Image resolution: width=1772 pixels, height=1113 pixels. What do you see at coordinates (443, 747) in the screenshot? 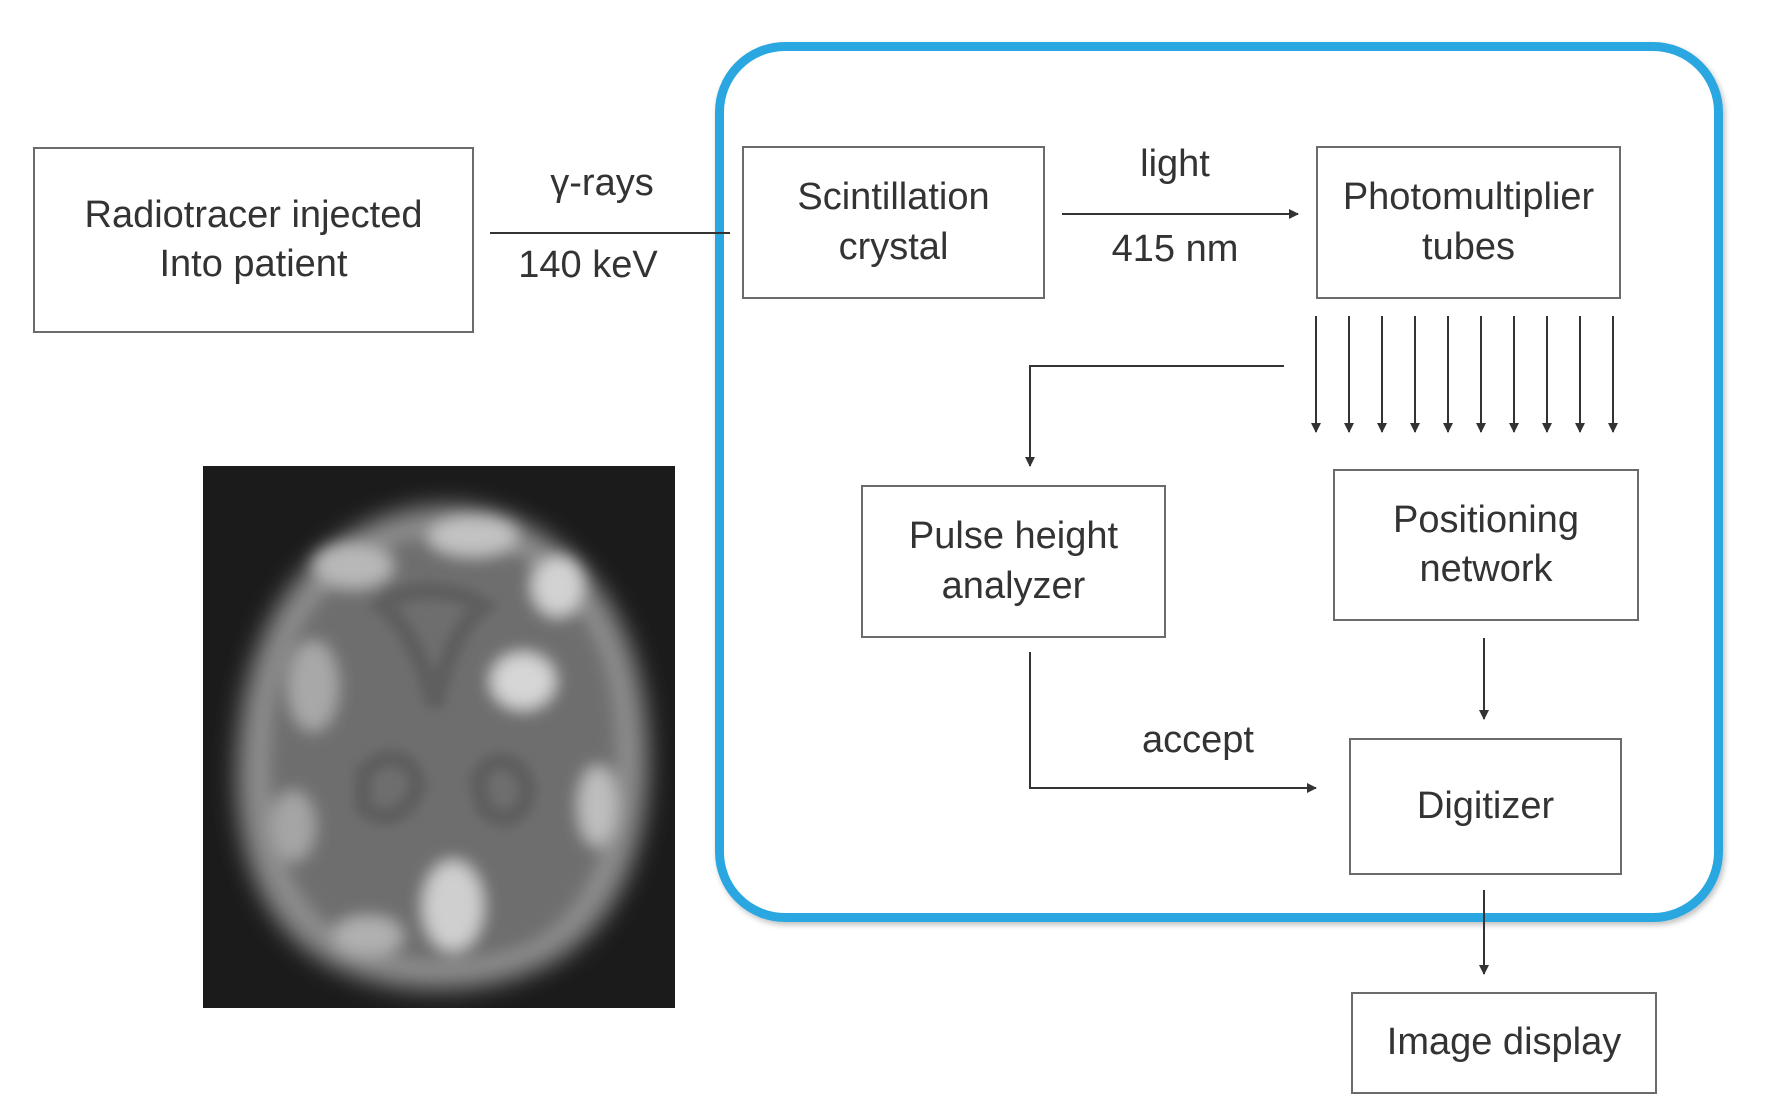
I see `brain-scan-graphic` at bounding box center [443, 747].